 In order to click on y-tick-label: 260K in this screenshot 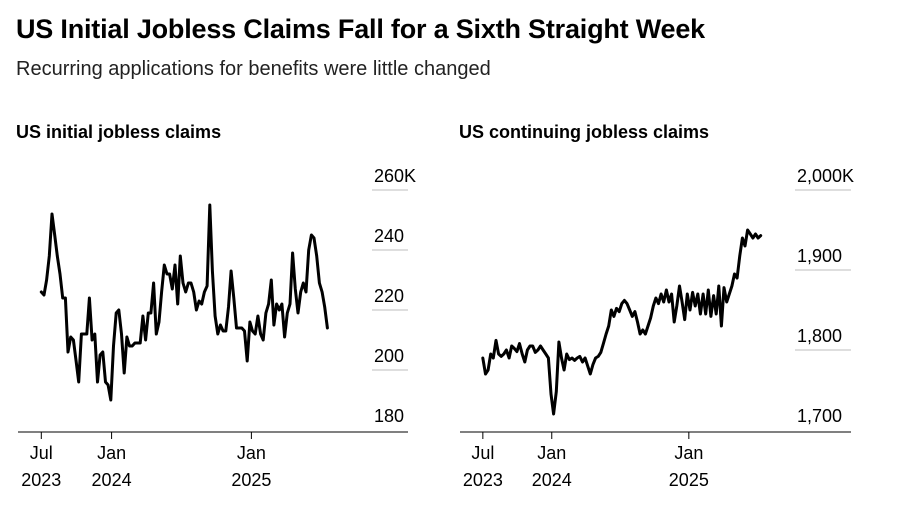, I will do `click(395, 176)`.